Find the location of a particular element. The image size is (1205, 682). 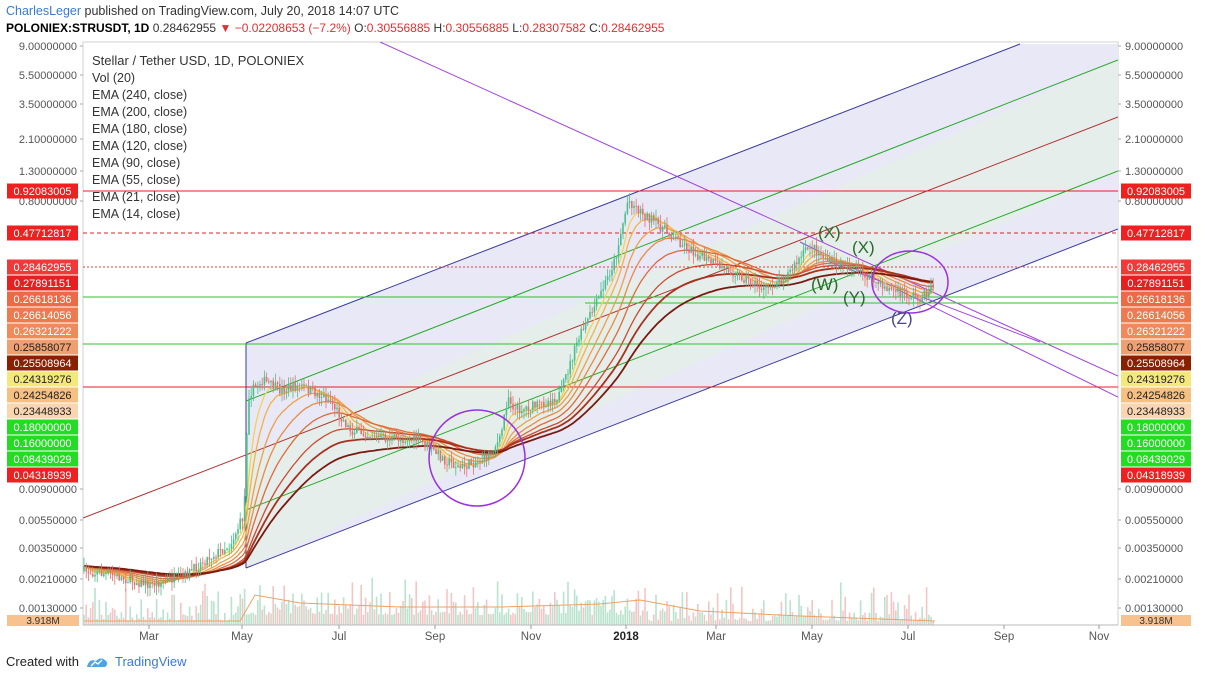

y-tick-label-right: 3.50000000 is located at coordinates (1154, 105).